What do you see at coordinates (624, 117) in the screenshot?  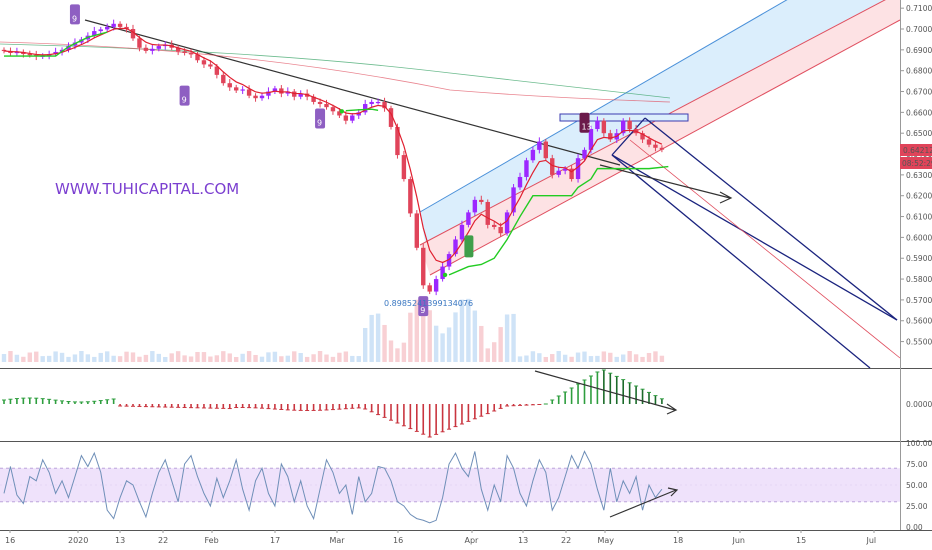 I see `resistance-zone` at bounding box center [624, 117].